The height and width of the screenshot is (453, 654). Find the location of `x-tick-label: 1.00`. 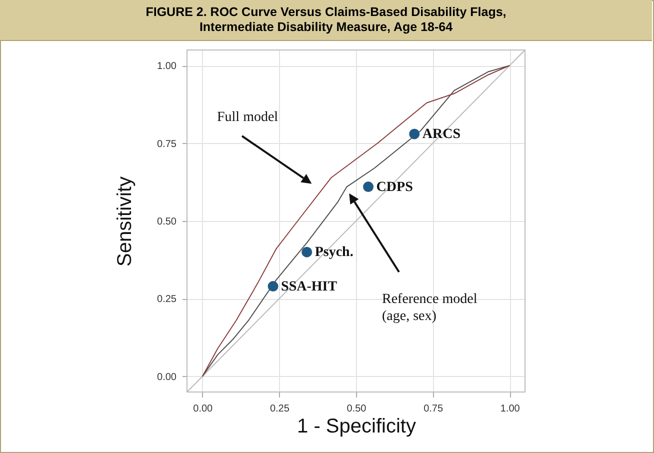

x-tick-label: 1.00 is located at coordinates (510, 409).